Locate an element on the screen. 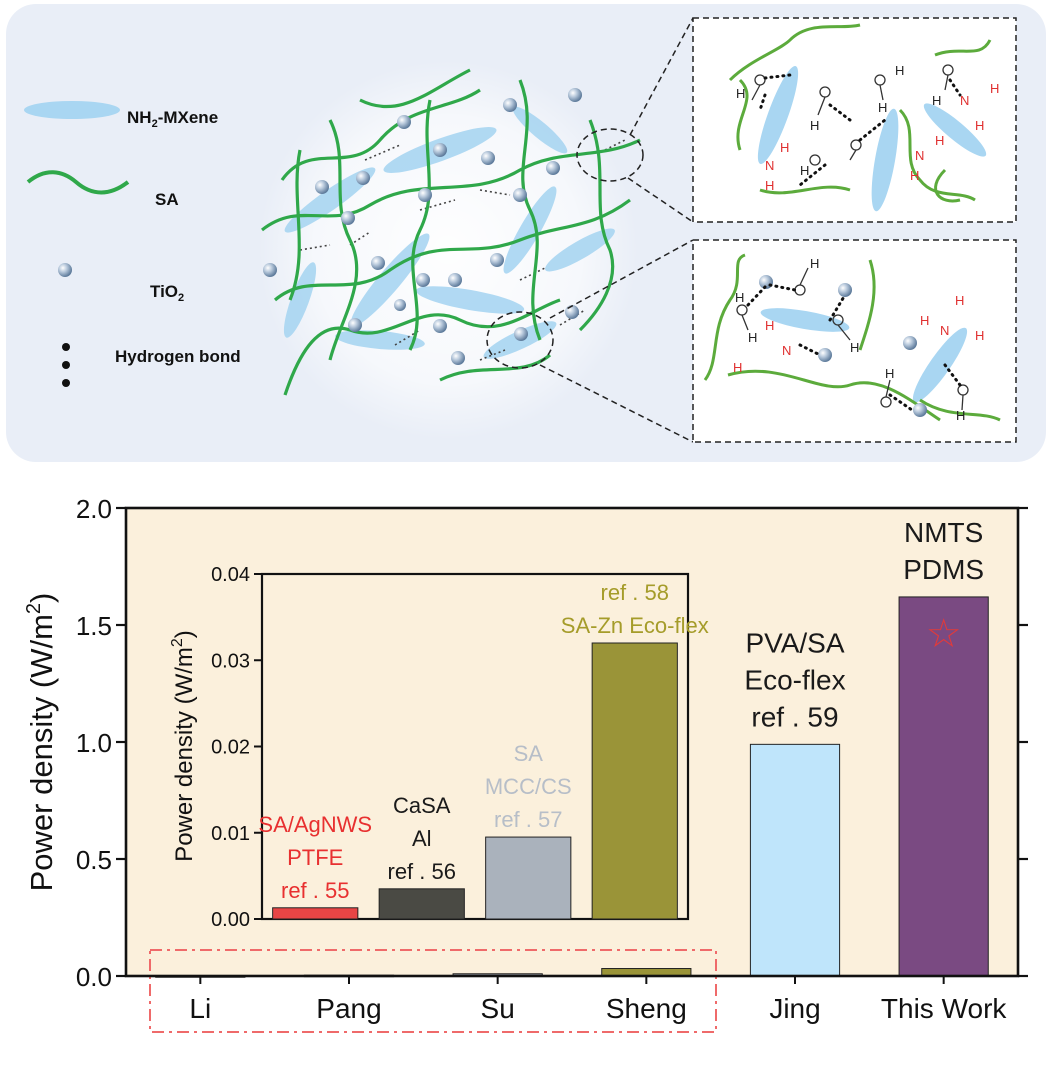  zoom-panel-top: H H H H H H N H H N H H N H H is located at coordinates (854, 120).